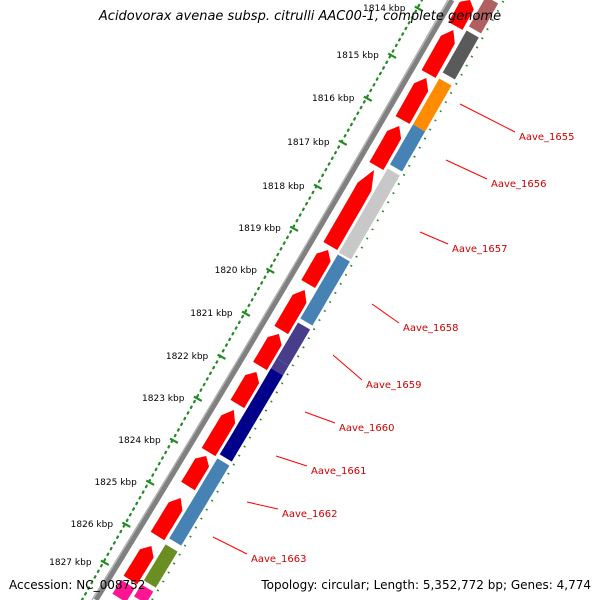 Image resolution: width=600 pixels, height=600 pixels. What do you see at coordinates (289, 585) in the screenshot?
I see `topology-label: Topology:` at bounding box center [289, 585].